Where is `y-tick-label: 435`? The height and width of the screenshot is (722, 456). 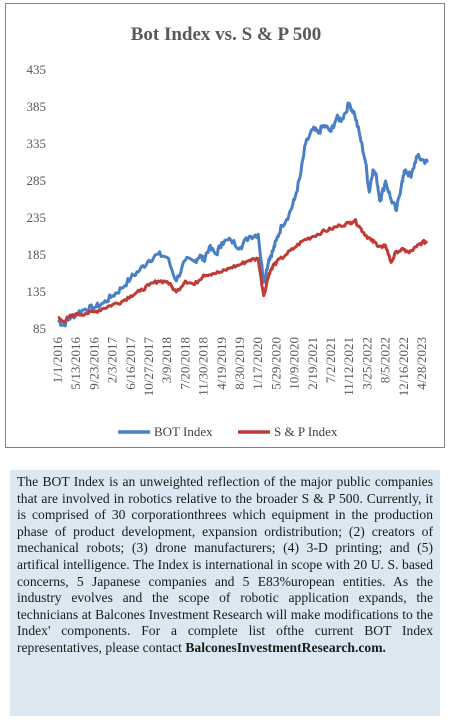
y-tick-label: 435 is located at coordinates (37, 69).